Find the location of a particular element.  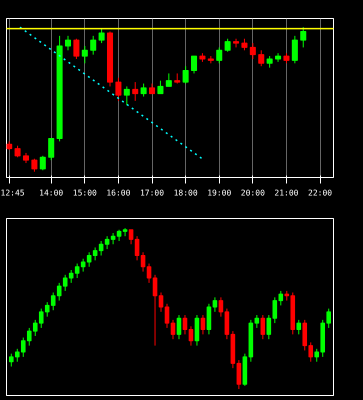

x-tick-label: 19:00 is located at coordinates (219, 193).